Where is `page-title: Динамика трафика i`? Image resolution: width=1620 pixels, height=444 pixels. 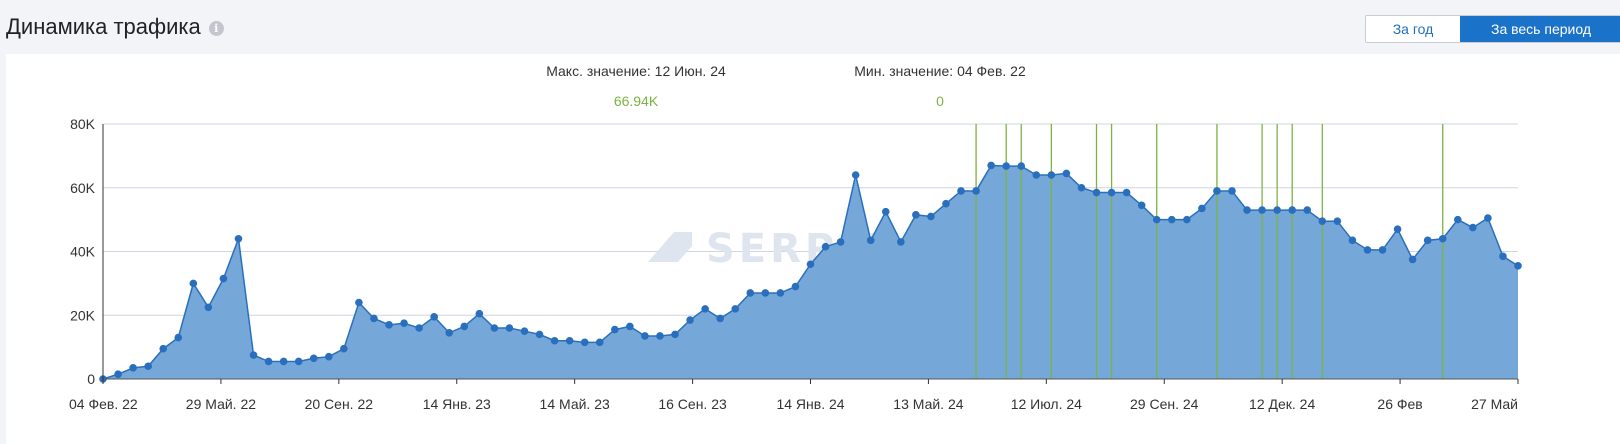 page-title: Динамика трафика i is located at coordinates (115, 27).